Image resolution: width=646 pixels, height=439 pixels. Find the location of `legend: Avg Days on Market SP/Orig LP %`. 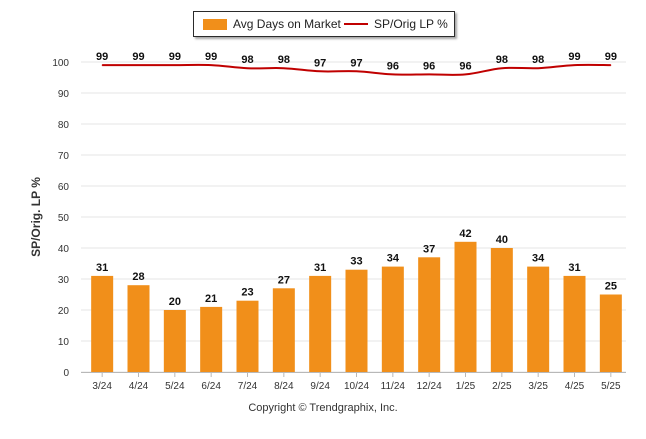

legend: Avg Days on Market SP/Orig LP % is located at coordinates (324, 24).